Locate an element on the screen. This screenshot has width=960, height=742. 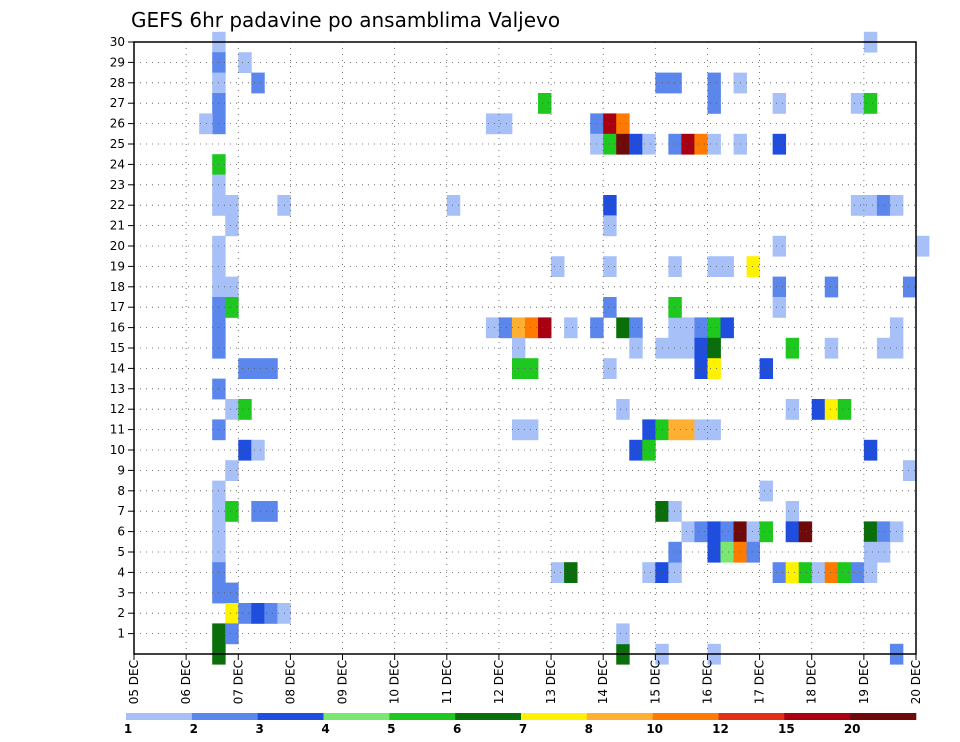
y-tick-label: 30 is located at coordinates (117, 42).